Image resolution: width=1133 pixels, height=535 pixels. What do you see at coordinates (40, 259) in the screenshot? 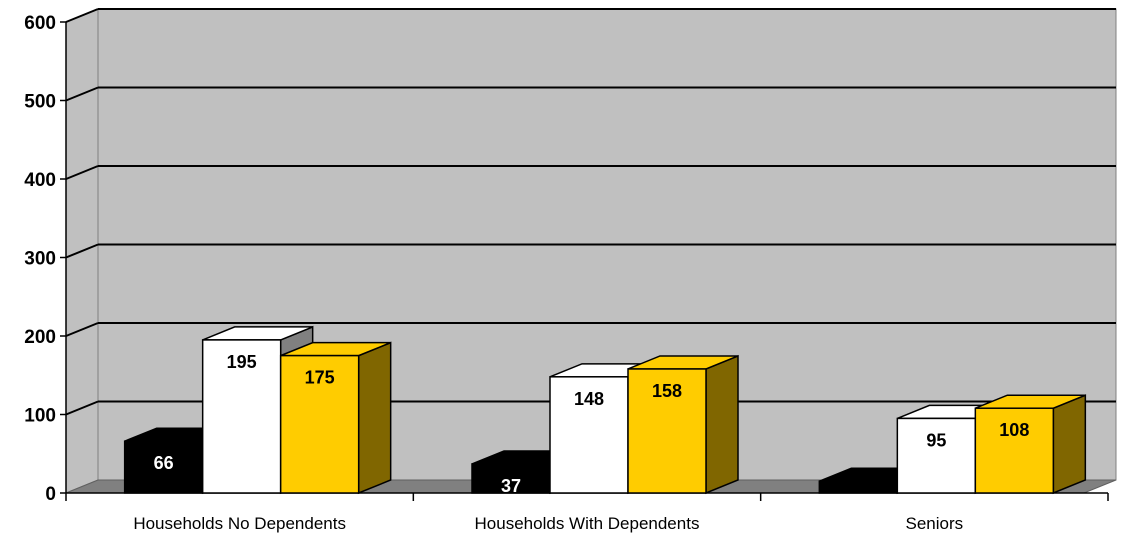
I see `y-tick-label: 300` at bounding box center [40, 259].